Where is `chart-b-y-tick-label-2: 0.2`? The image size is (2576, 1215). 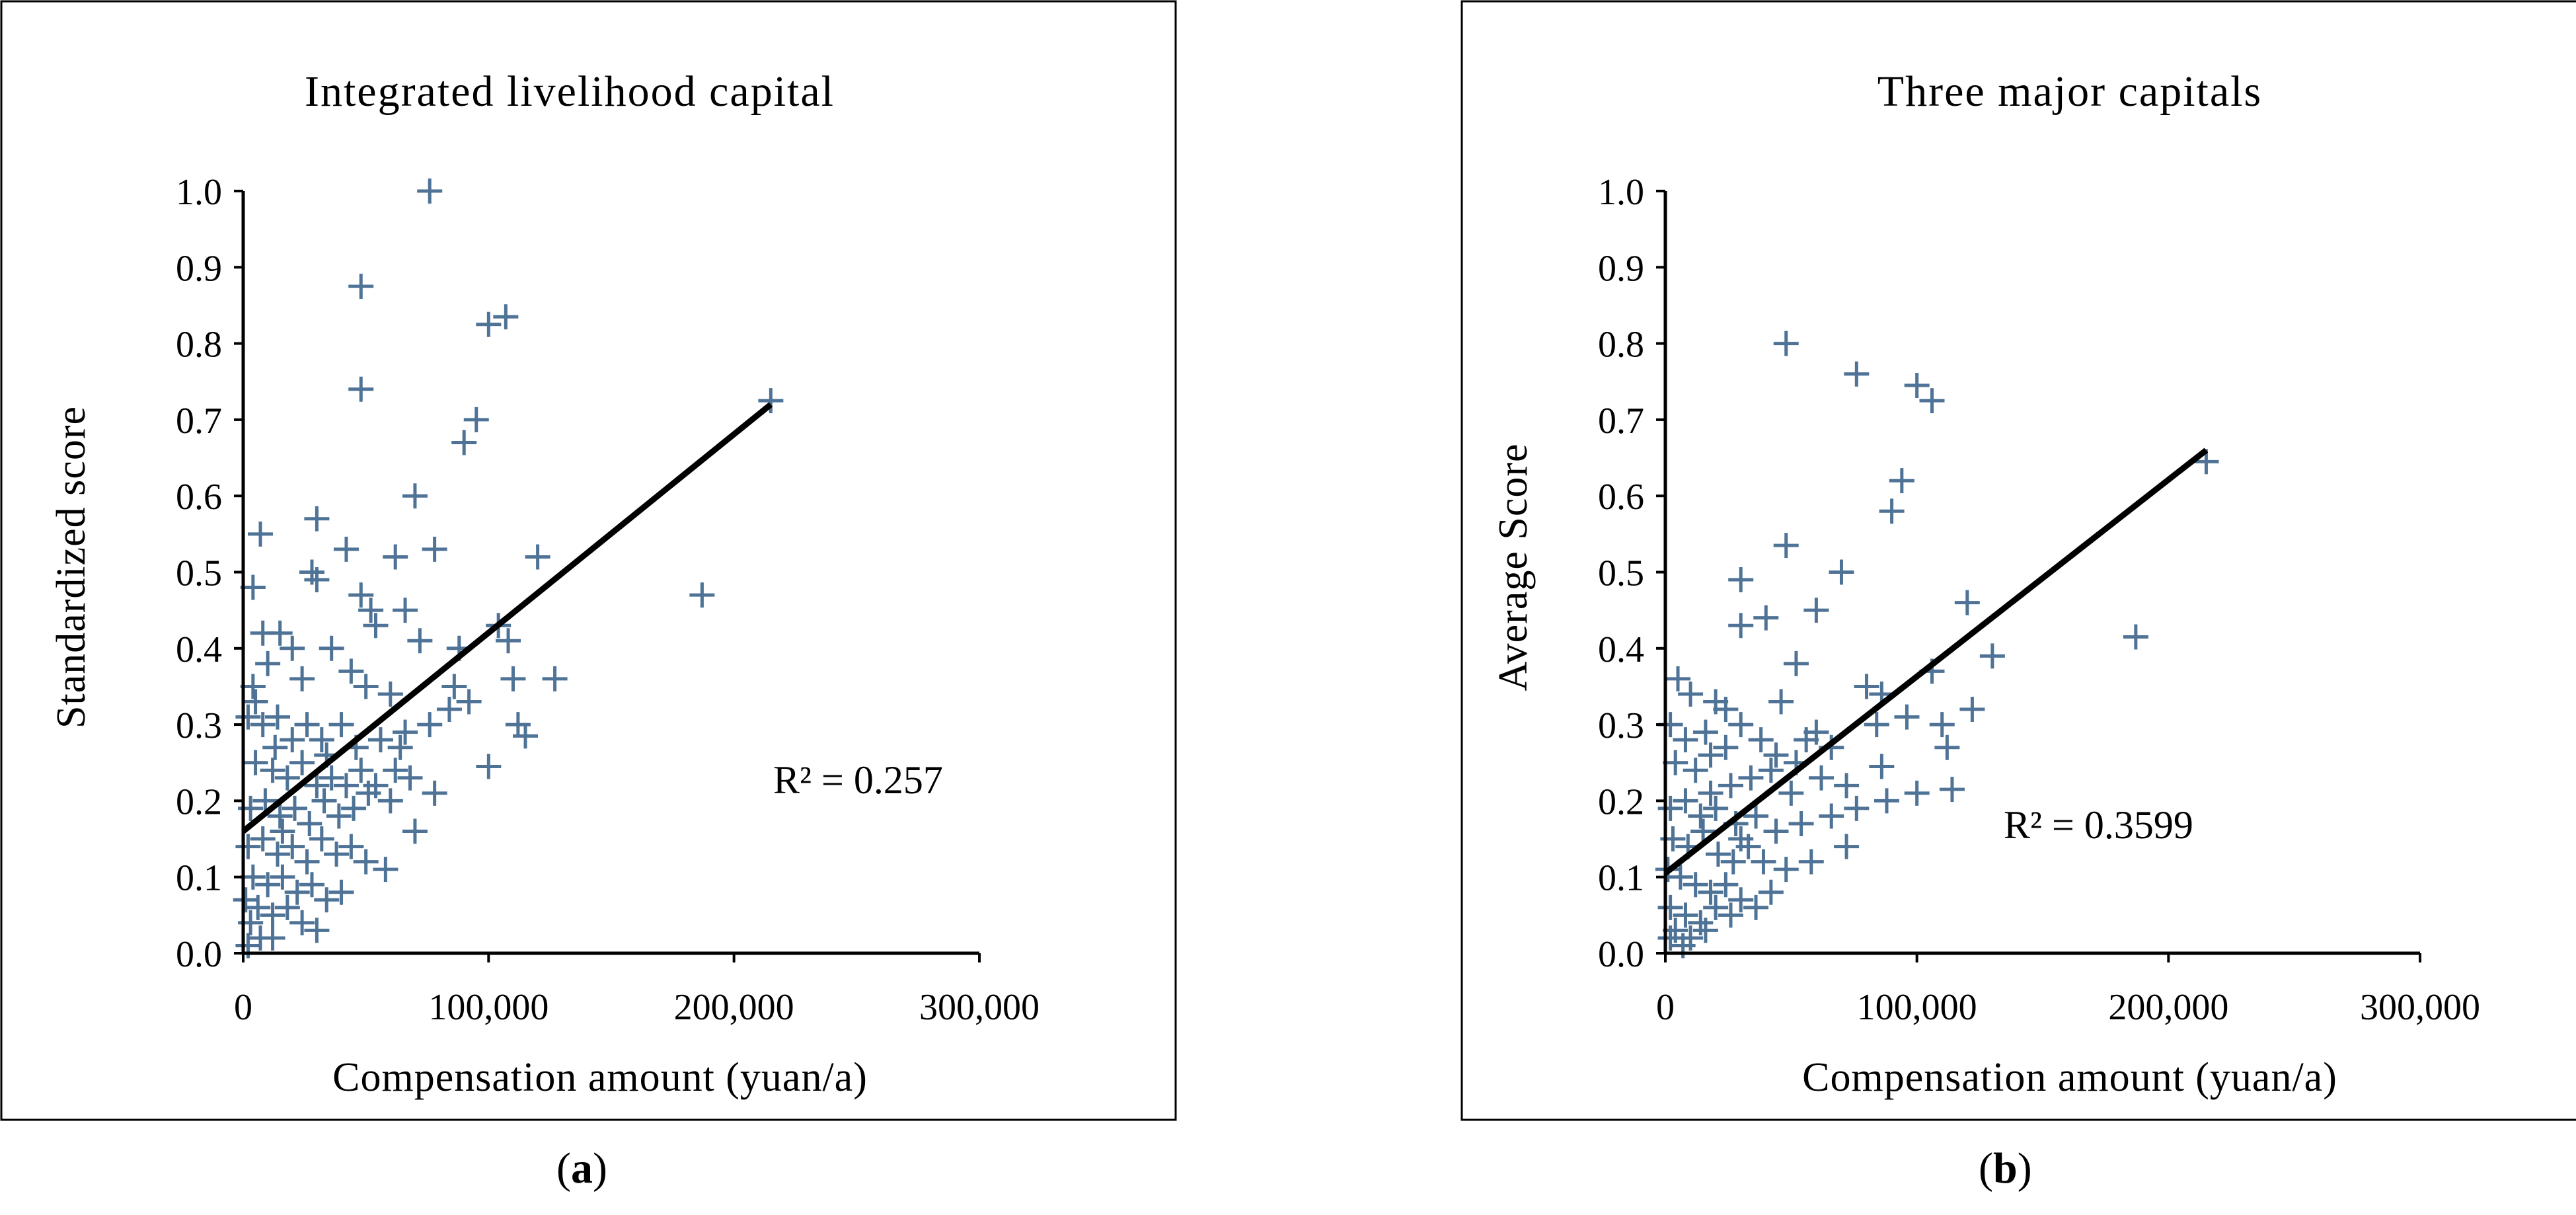
chart-b-y-tick-label-2: 0.2 is located at coordinates (1621, 801).